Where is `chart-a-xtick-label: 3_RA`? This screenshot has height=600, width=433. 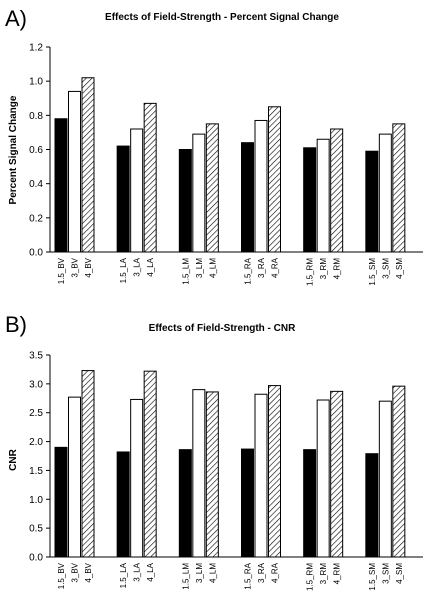 chart-a-xtick-label: 3_RA is located at coordinates (261, 267).